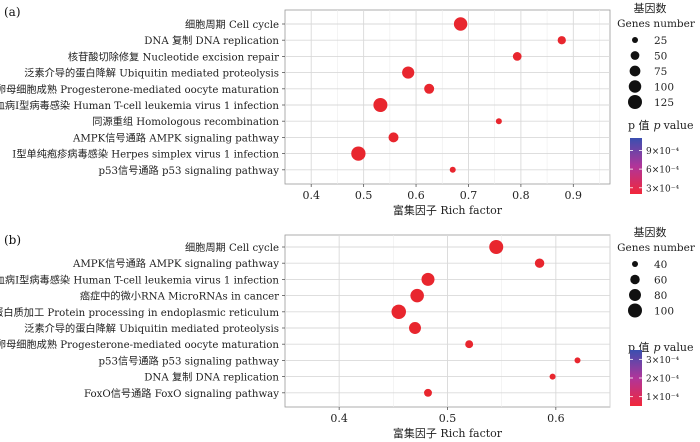 This screenshot has width=700, height=442. What do you see at coordinates (660, 281) in the screenshot?
I see `size-legend-value: 60` at bounding box center [660, 281].